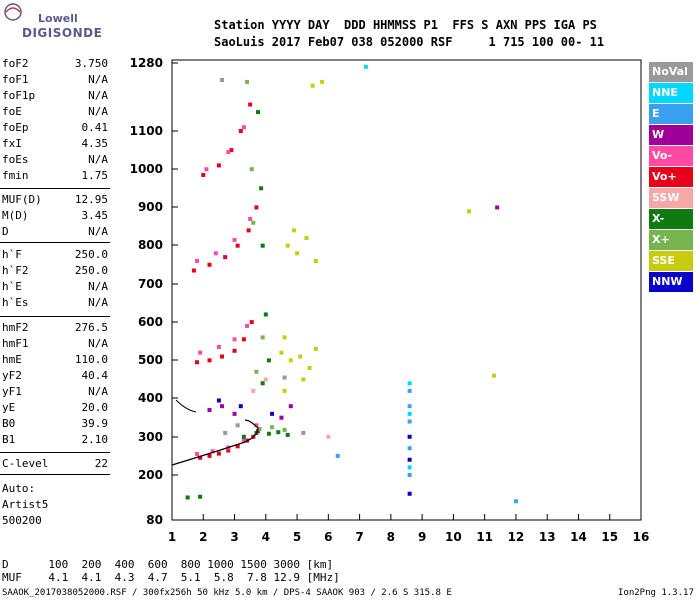 The image size is (700, 600). Describe the element at coordinates (671, 93) in the screenshot. I see `legend-item: NNE` at that location.